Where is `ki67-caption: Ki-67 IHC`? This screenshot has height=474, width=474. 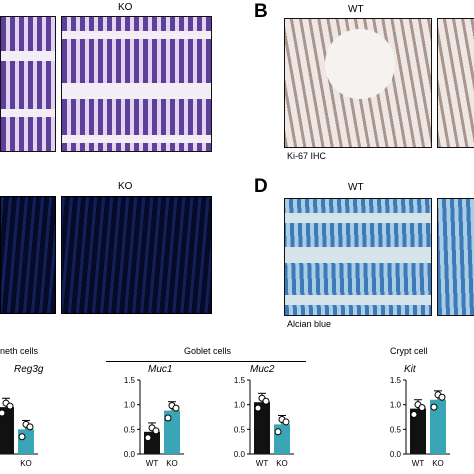 ki67-caption: Ki-67 IHC is located at coordinates (307, 156).